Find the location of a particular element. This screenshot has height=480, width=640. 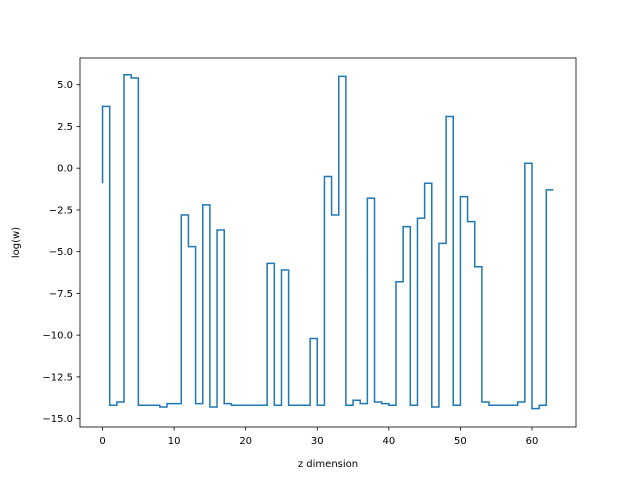

x-tick-label: 20 is located at coordinates (245, 441).